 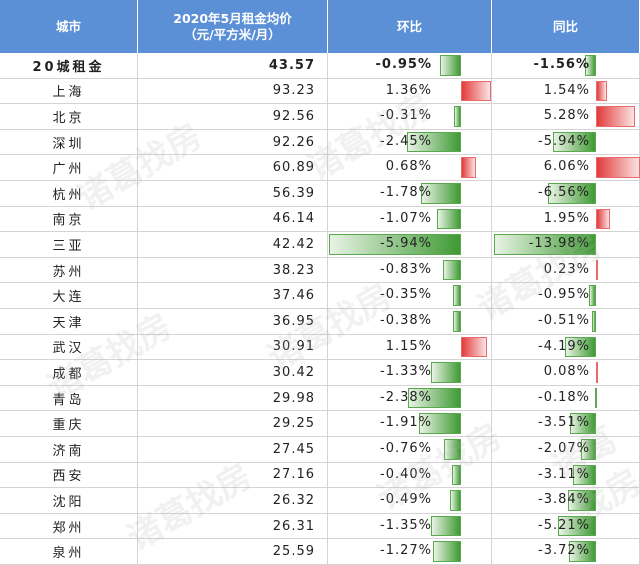 What do you see at coordinates (233, 526) in the screenshot?
I see `rent-cell: 26.31` at bounding box center [233, 526].